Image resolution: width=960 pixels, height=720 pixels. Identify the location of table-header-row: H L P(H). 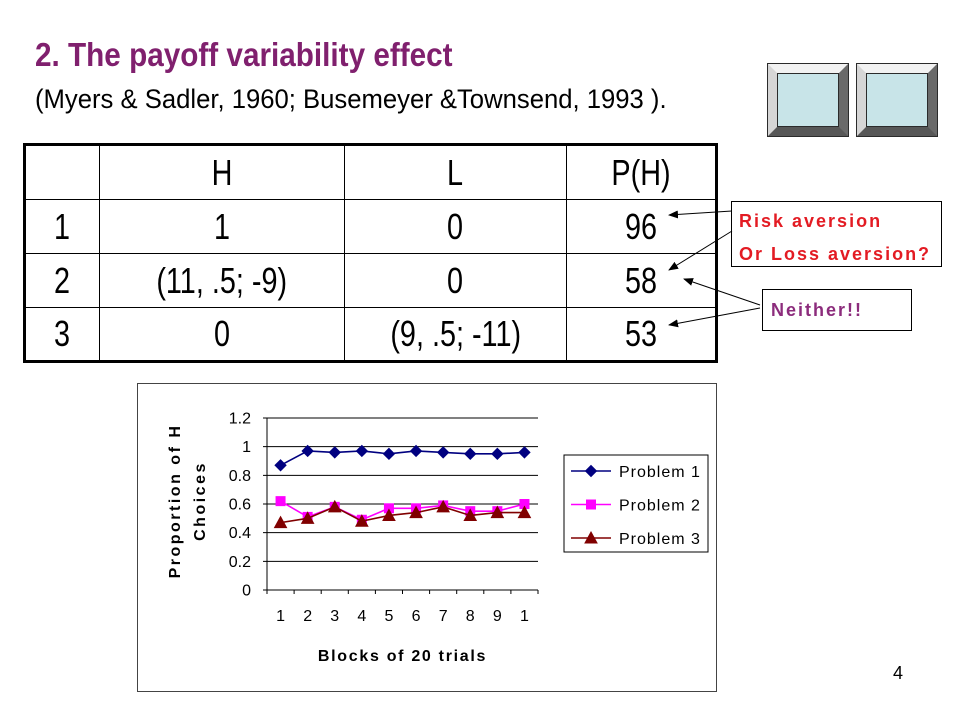
(370, 172).